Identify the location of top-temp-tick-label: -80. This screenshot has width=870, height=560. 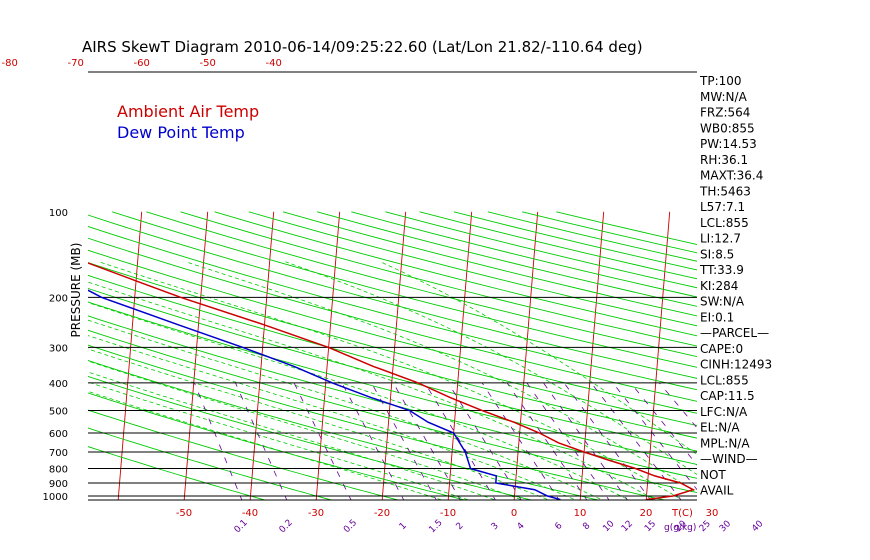
(10, 63).